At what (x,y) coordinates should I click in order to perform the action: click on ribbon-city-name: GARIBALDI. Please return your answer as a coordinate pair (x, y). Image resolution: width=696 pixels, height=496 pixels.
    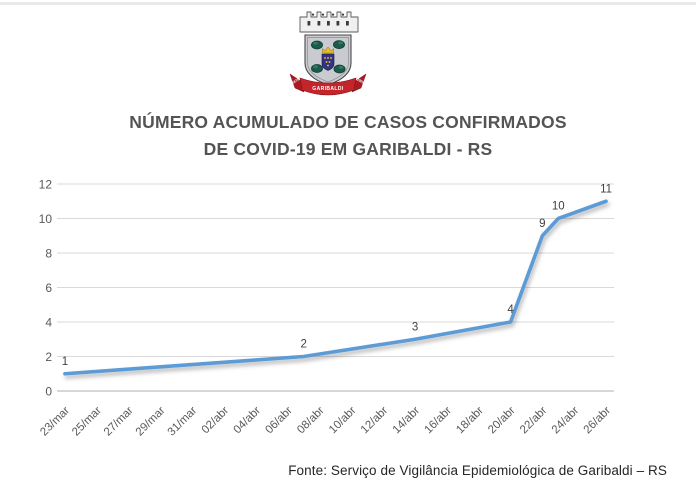
    Looking at the image, I should click on (328, 89).